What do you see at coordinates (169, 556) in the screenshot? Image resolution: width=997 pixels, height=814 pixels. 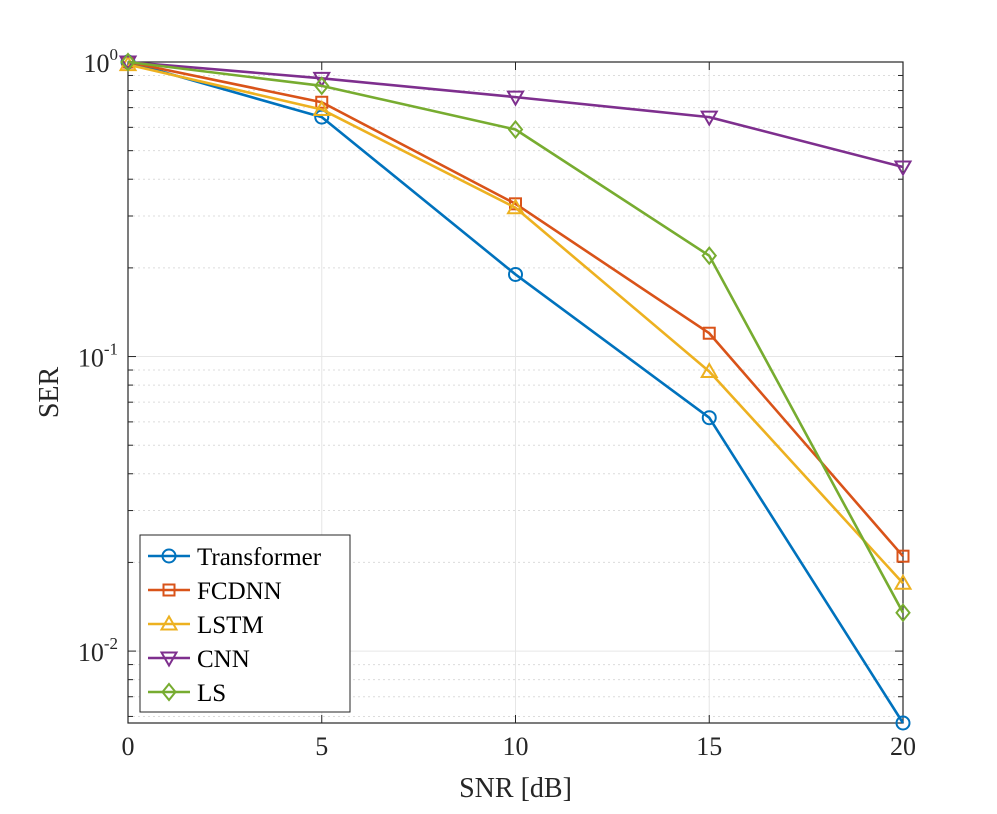 I see `legend-marker-transformer` at bounding box center [169, 556].